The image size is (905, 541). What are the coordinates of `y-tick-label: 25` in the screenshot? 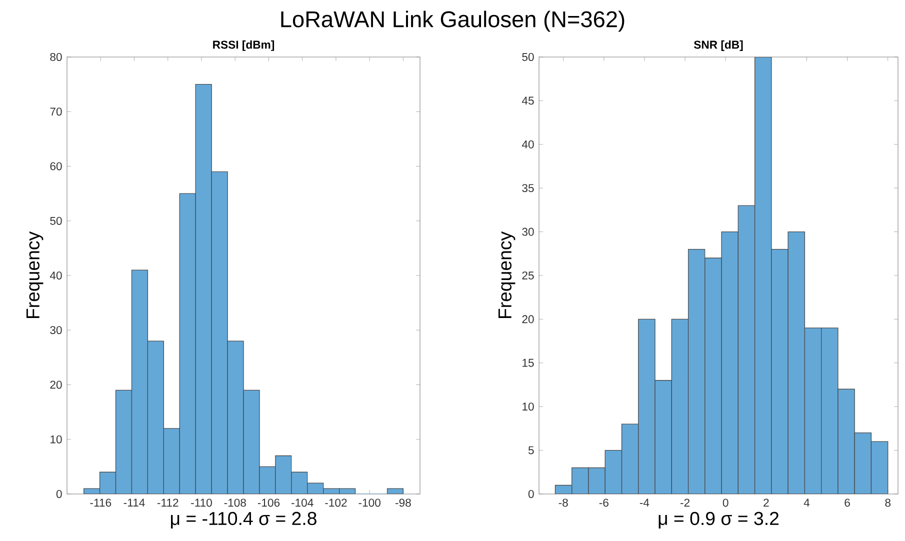 It's located at (528, 275).